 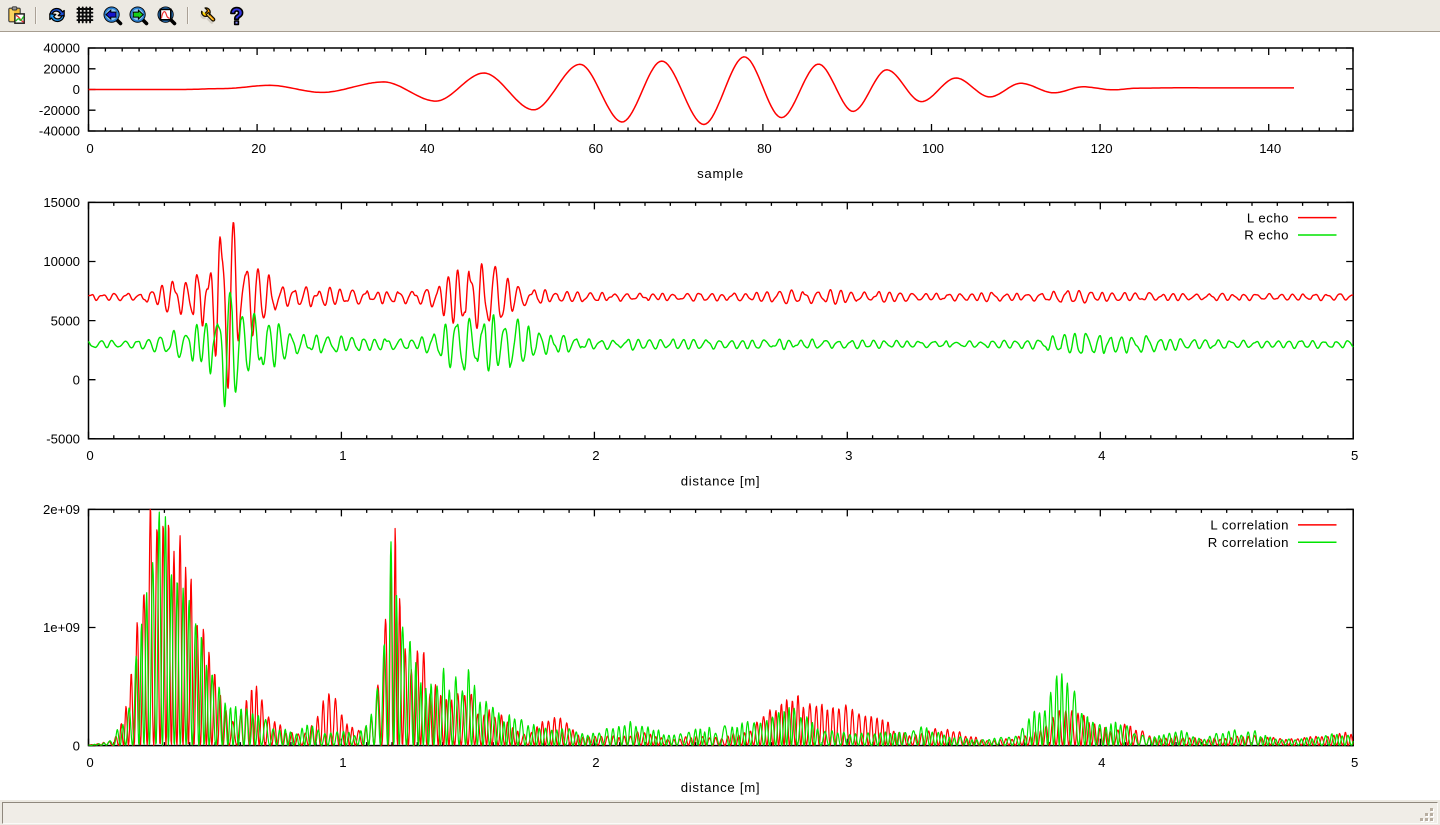 I want to click on svg-text: 20, so click(x=258, y=148).